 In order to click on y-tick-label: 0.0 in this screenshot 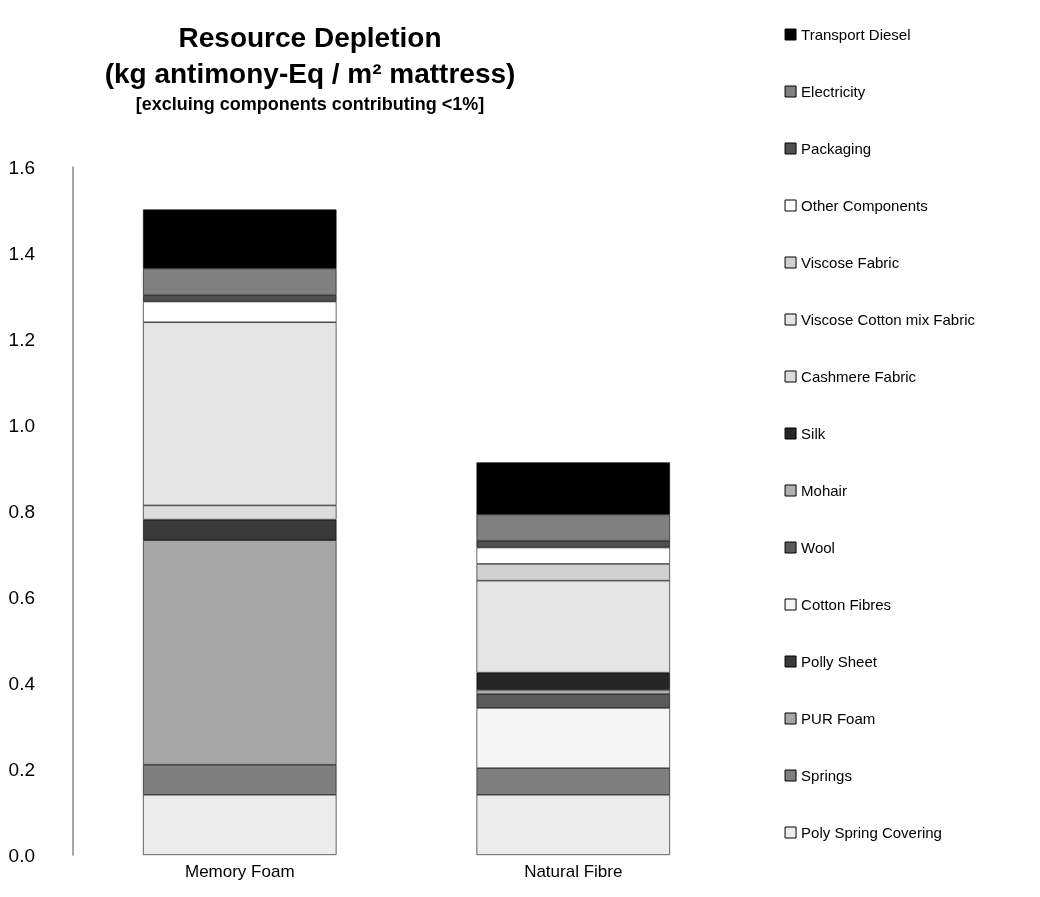, I will do `click(21, 855)`.